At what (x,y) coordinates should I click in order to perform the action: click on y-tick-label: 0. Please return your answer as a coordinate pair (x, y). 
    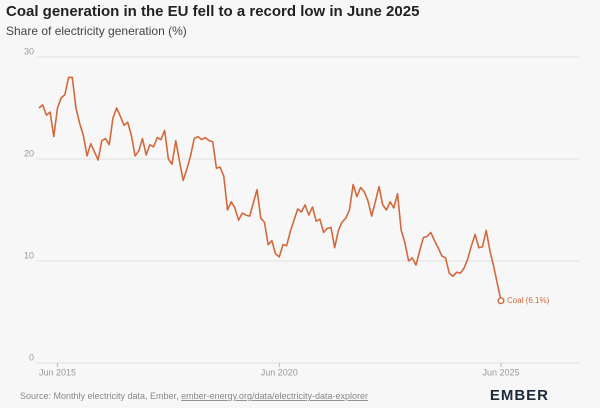
    Looking at the image, I should click on (31, 357).